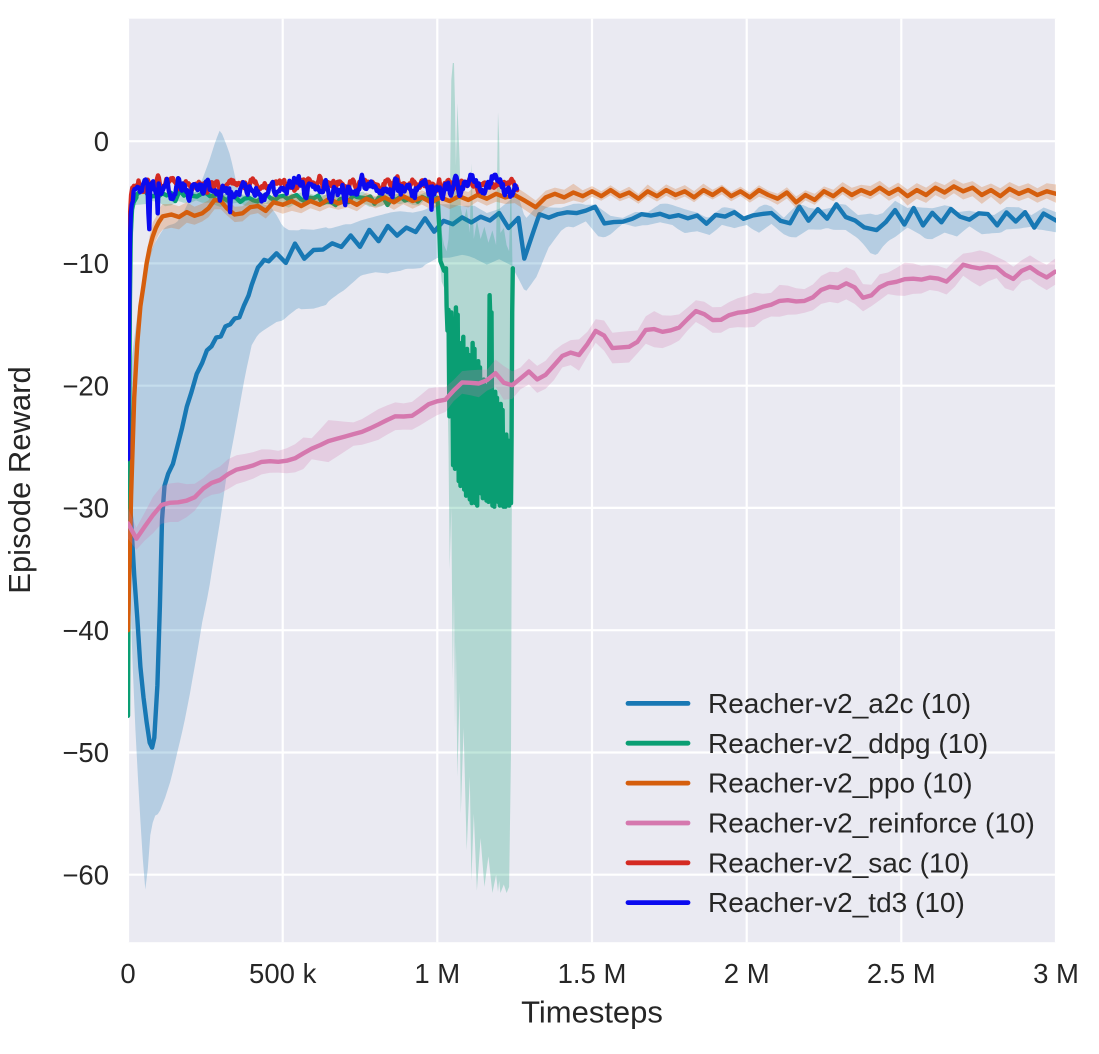 This screenshot has width=1099, height=1054. What do you see at coordinates (840, 783) in the screenshot?
I see `svg-text: Reacher-v2_ppo (10)` at bounding box center [840, 783].